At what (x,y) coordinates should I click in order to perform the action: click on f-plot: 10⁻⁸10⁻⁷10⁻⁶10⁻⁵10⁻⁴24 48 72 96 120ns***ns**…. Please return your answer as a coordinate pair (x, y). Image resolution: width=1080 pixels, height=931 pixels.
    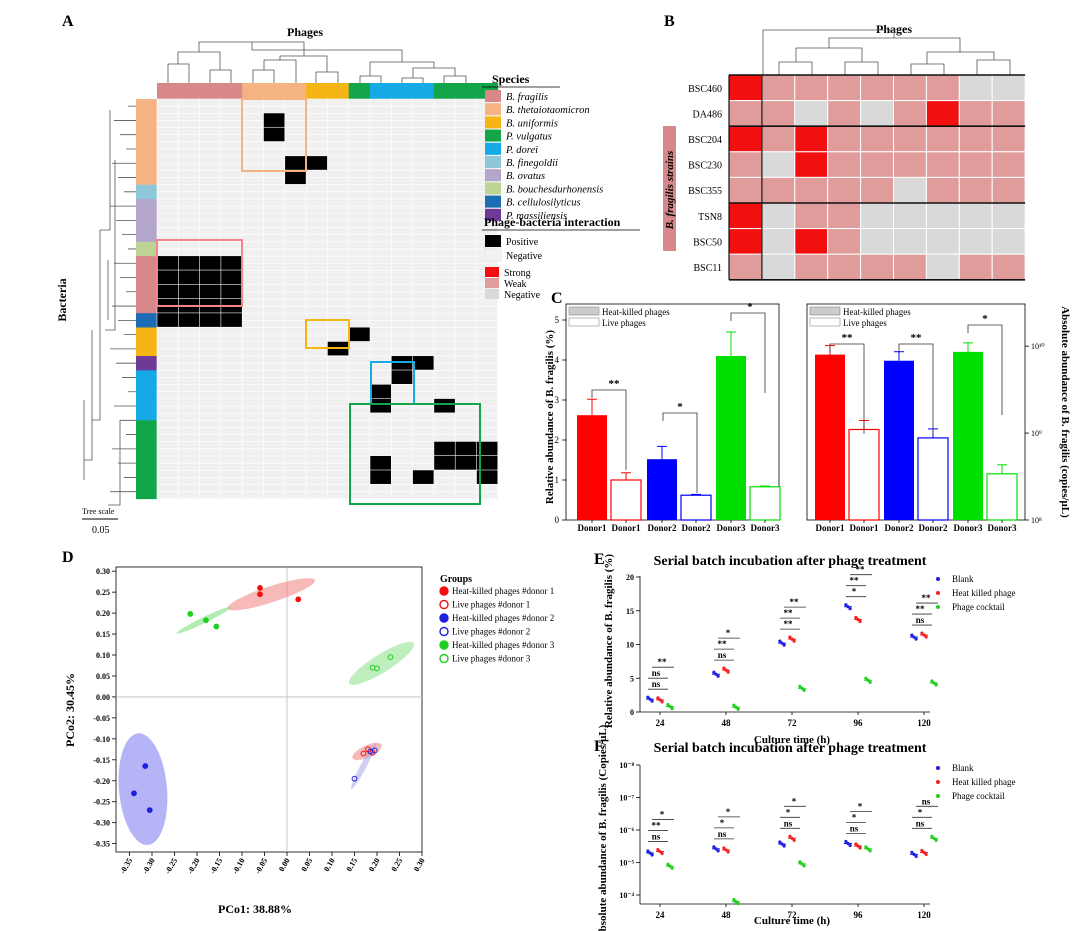
    Looking at the image, I should click on (778, 840).